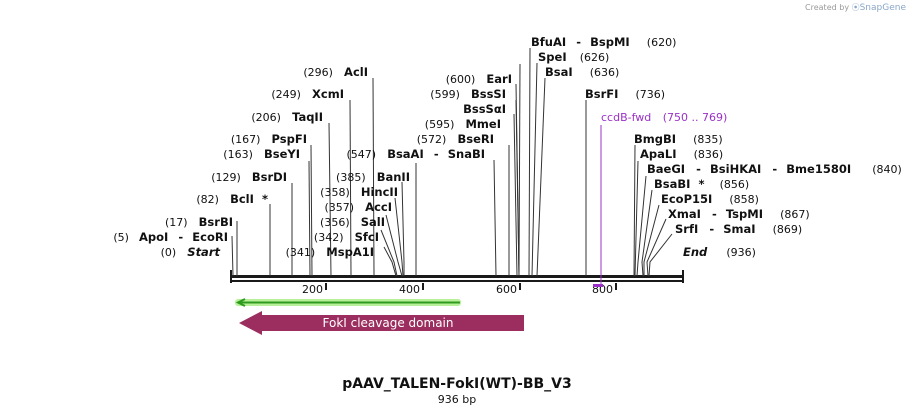  I want to click on enzyme-bsabi: BsaBI * (856), so click(701, 182).